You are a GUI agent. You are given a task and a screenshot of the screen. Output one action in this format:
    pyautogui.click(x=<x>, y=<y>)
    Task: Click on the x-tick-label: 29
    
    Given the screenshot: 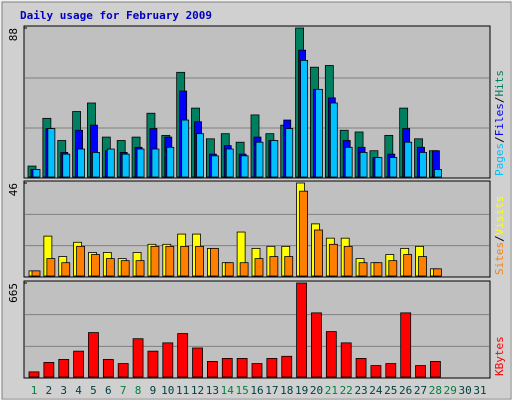 What is the action you would take?
    pyautogui.click(x=450, y=390)
    